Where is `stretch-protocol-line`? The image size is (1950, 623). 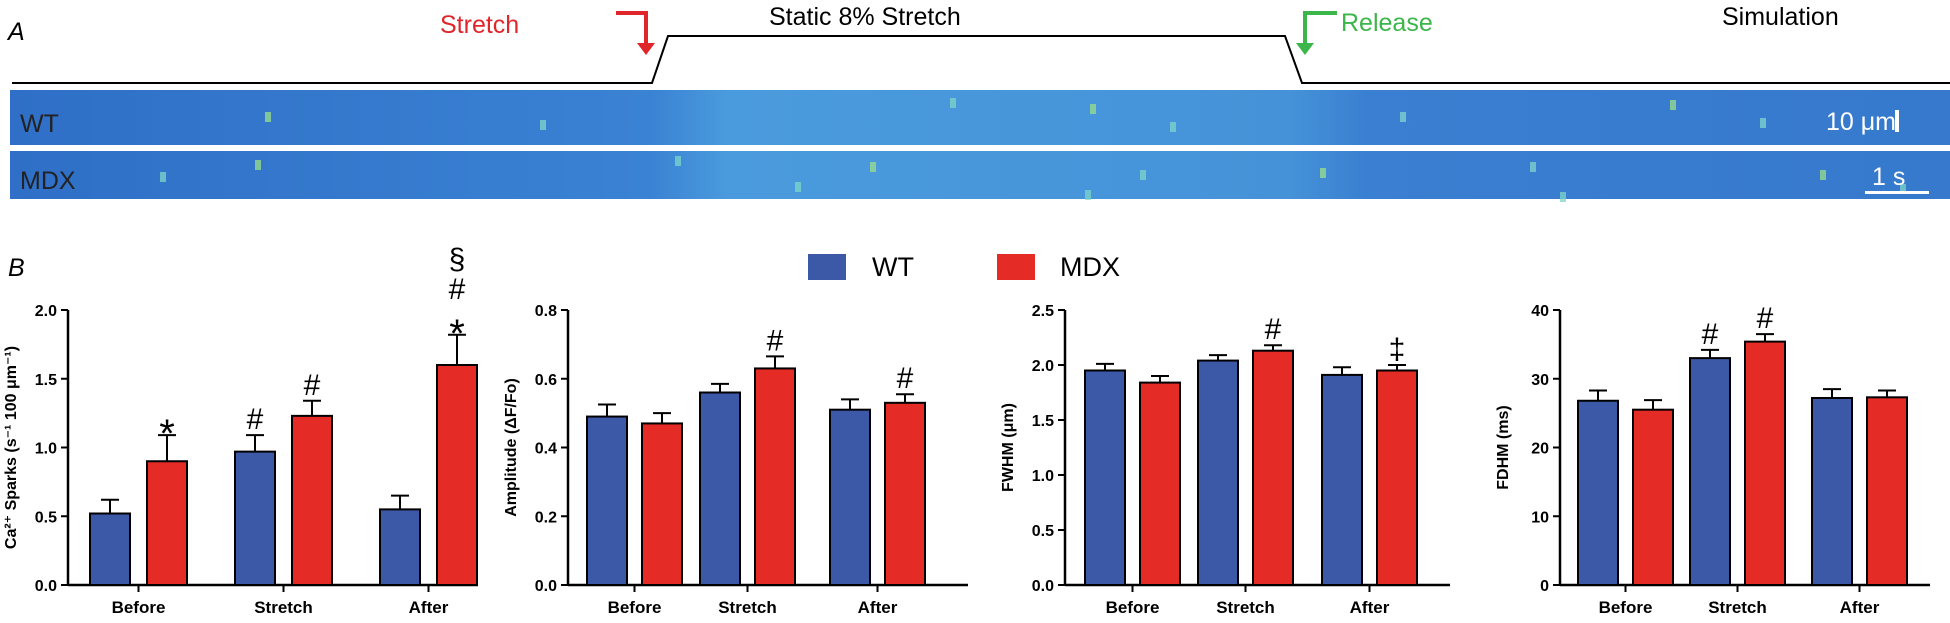 stretch-protocol-line is located at coordinates (981, 59).